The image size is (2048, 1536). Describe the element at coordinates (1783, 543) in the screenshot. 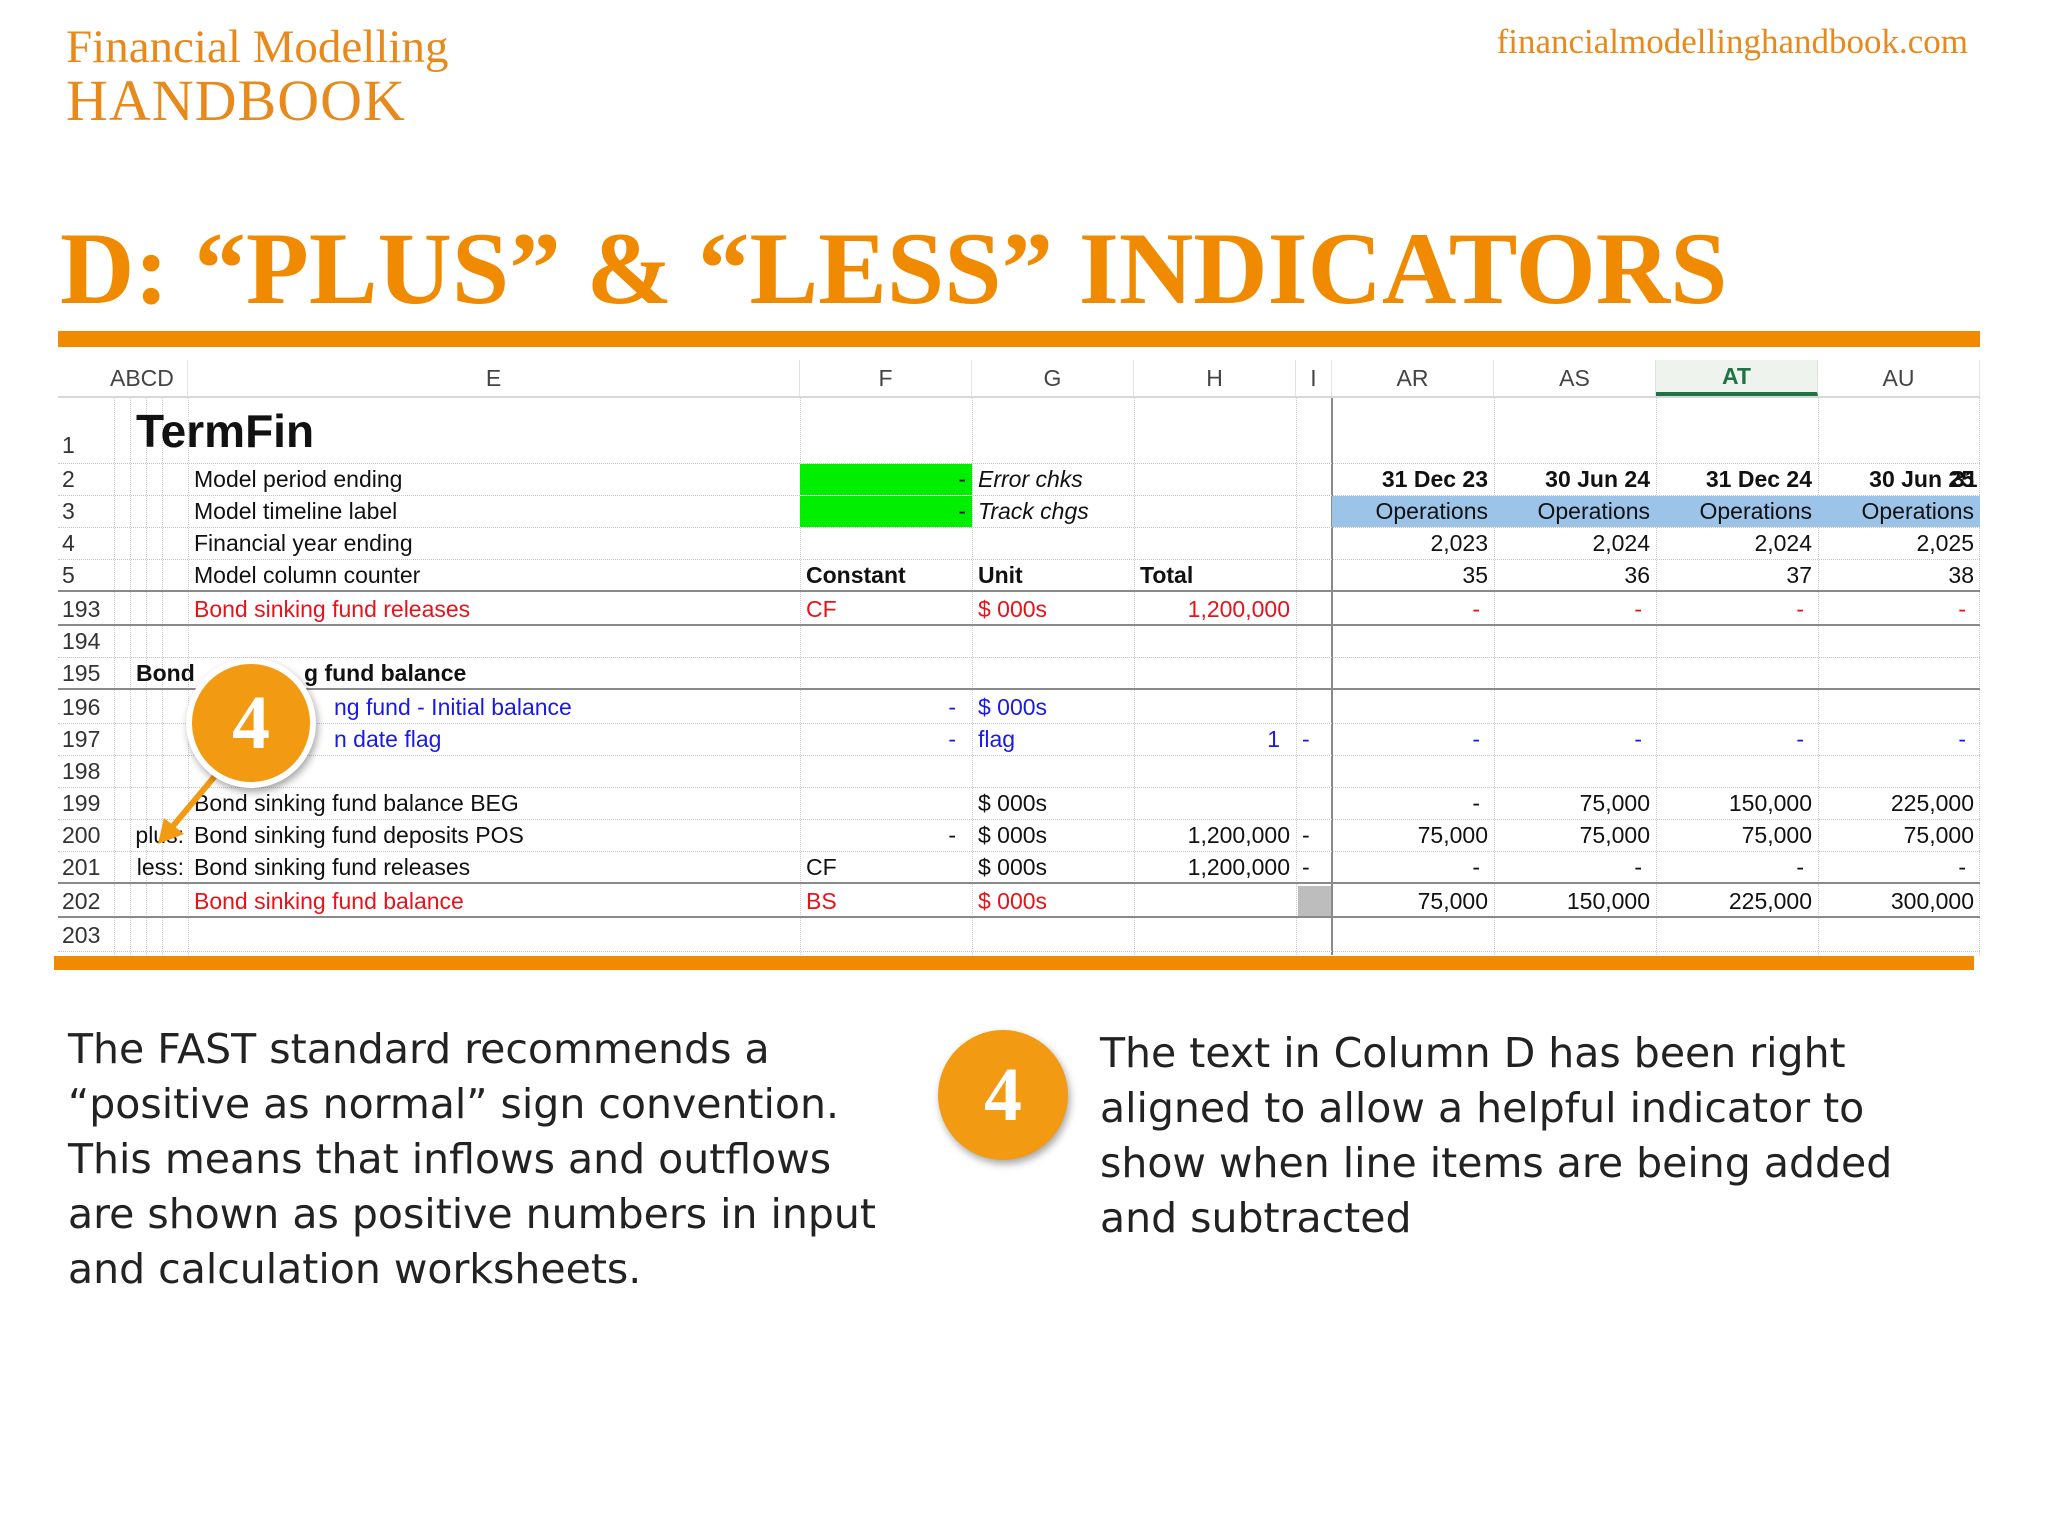

I see `fy-at: 2,024` at that location.